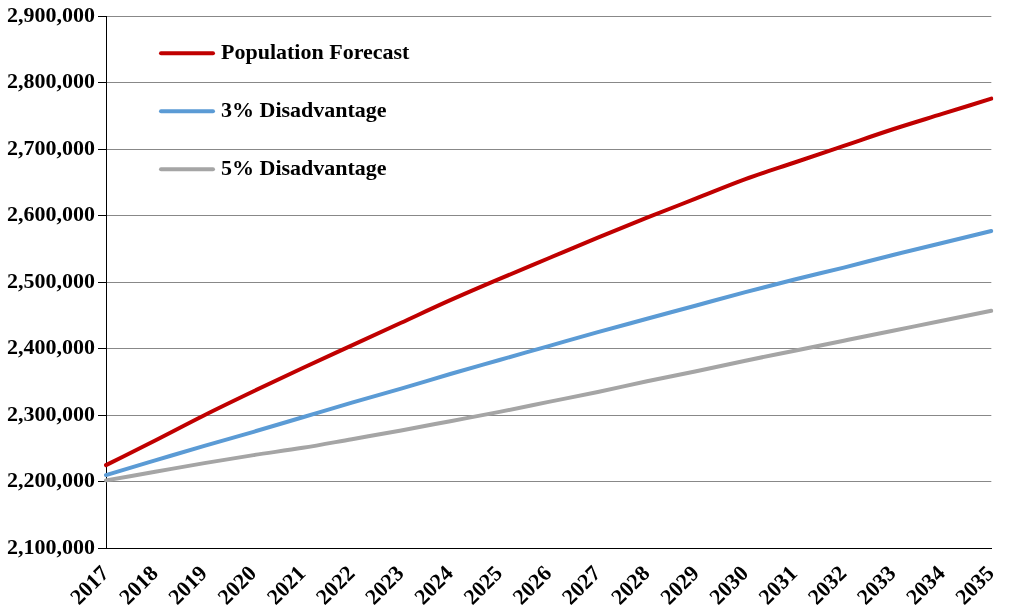 This screenshot has width=1013, height=614. I want to click on y-tick-label: 2,500,000, so click(51, 280).